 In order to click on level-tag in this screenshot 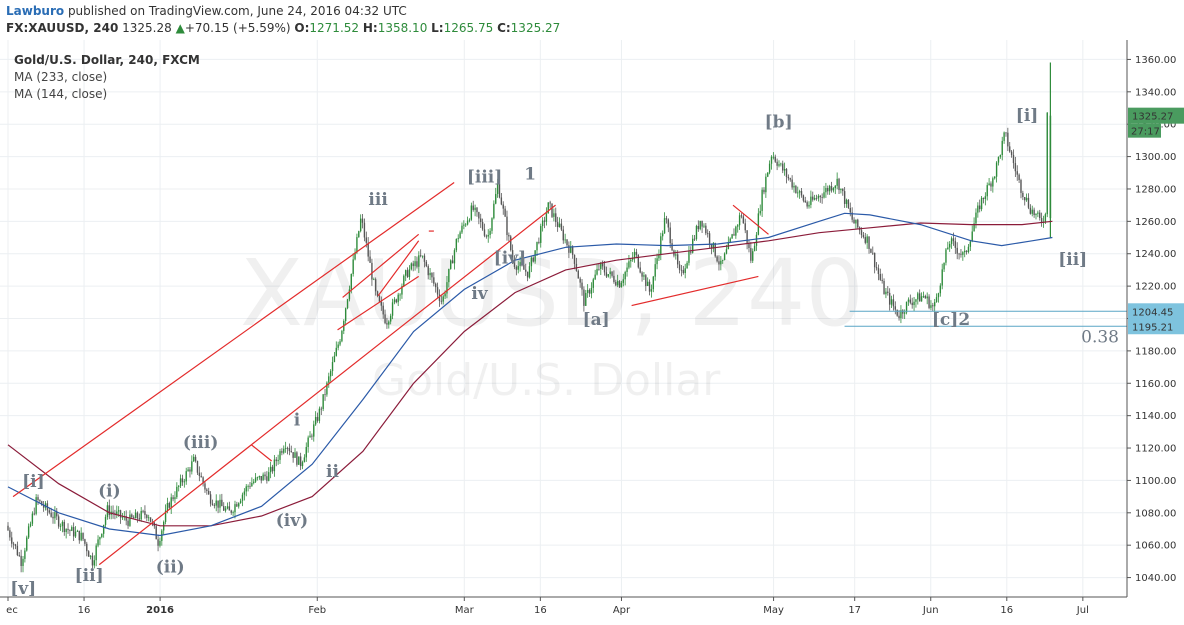, I will do `click(1156, 311)`.